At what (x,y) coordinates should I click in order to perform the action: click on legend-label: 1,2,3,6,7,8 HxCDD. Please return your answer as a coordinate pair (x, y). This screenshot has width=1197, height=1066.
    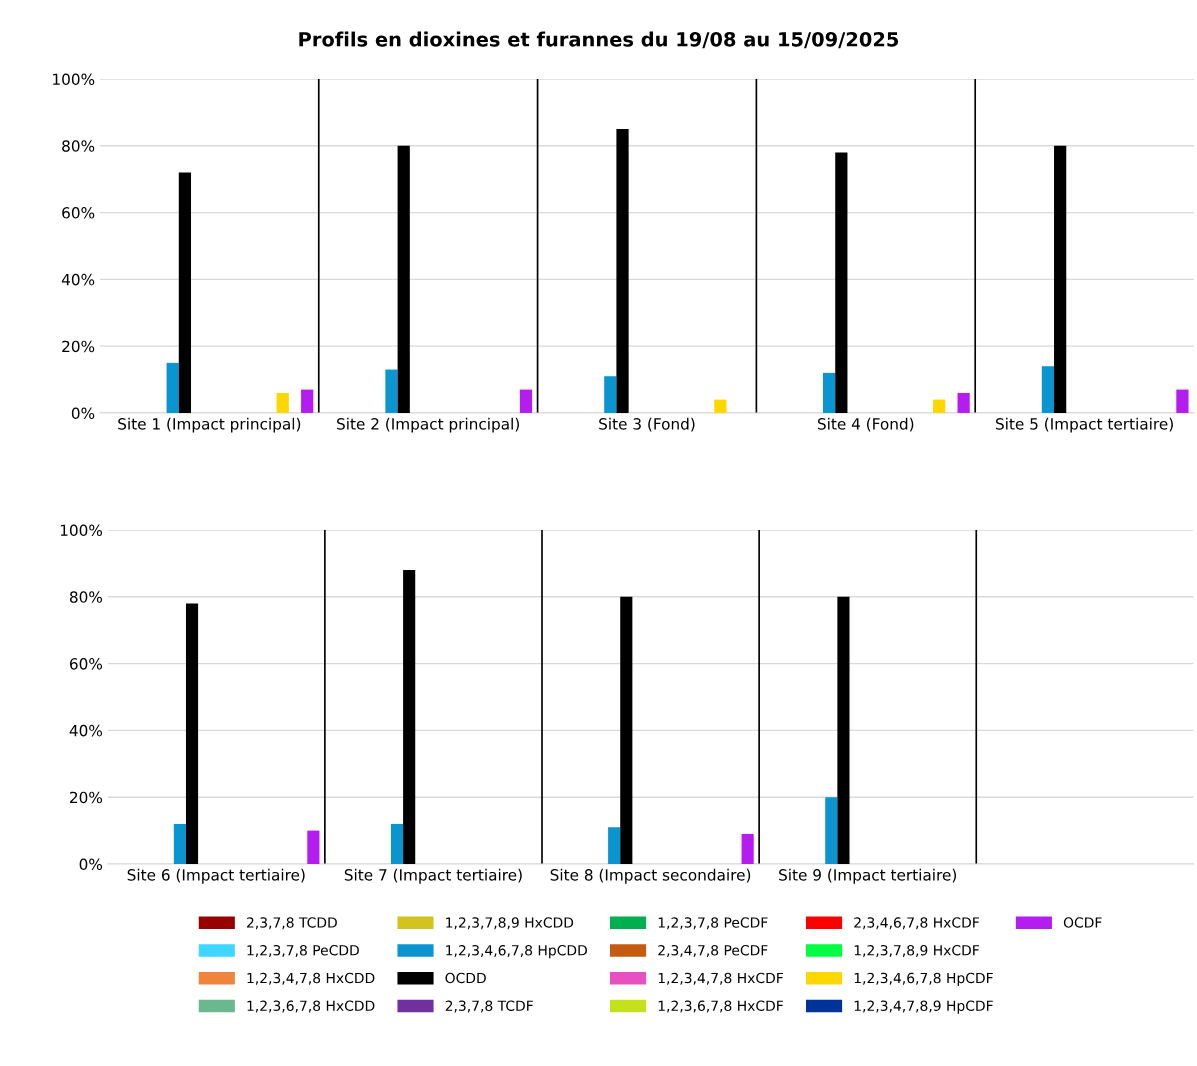
    Looking at the image, I should click on (311, 1006).